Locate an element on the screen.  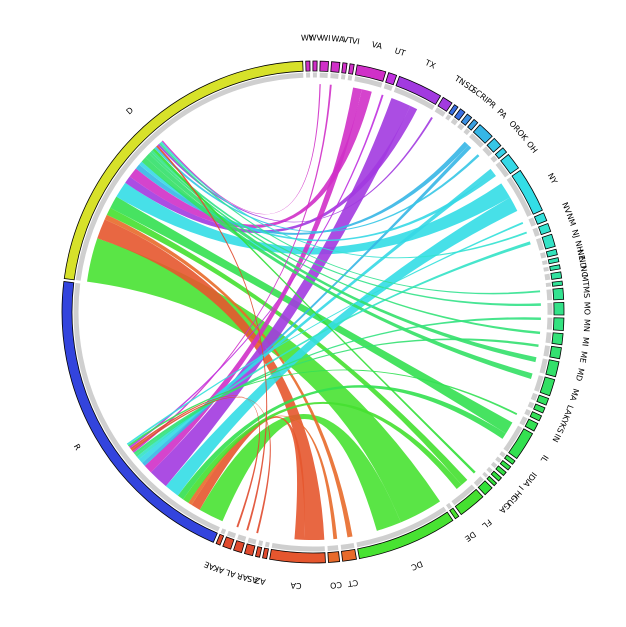
segment-WV is located at coordinates (315, 66).